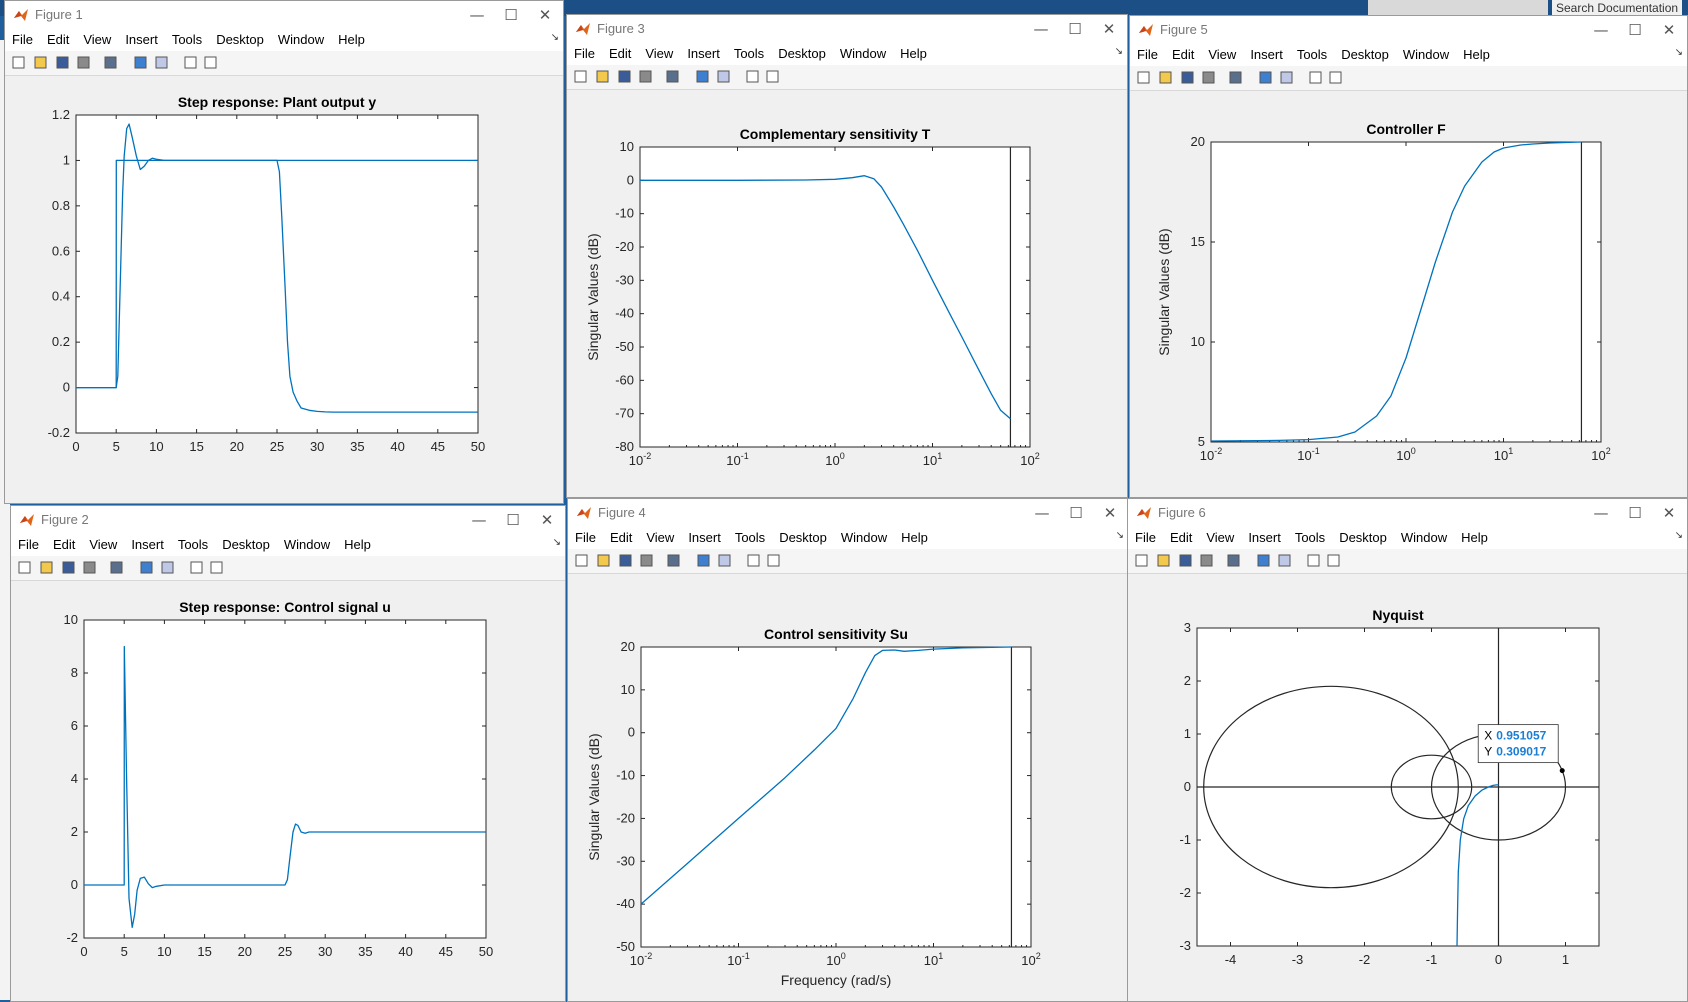  Describe the element at coordinates (1407, 513) in the screenshot. I see `window-titlebar: Figure 6 — ☐ ✕` at that location.